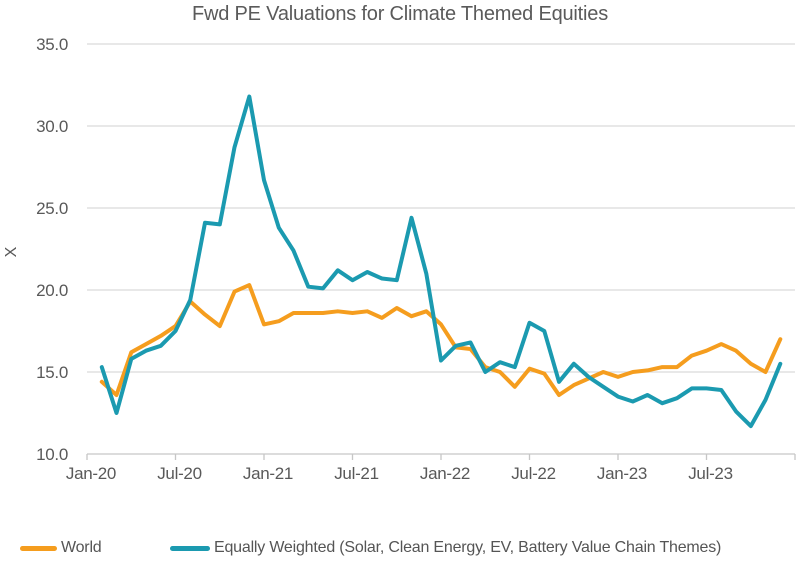 This screenshot has height=563, width=800. Describe the element at coordinates (52, 372) in the screenshot. I see `y-tick-label: 15.0` at that location.